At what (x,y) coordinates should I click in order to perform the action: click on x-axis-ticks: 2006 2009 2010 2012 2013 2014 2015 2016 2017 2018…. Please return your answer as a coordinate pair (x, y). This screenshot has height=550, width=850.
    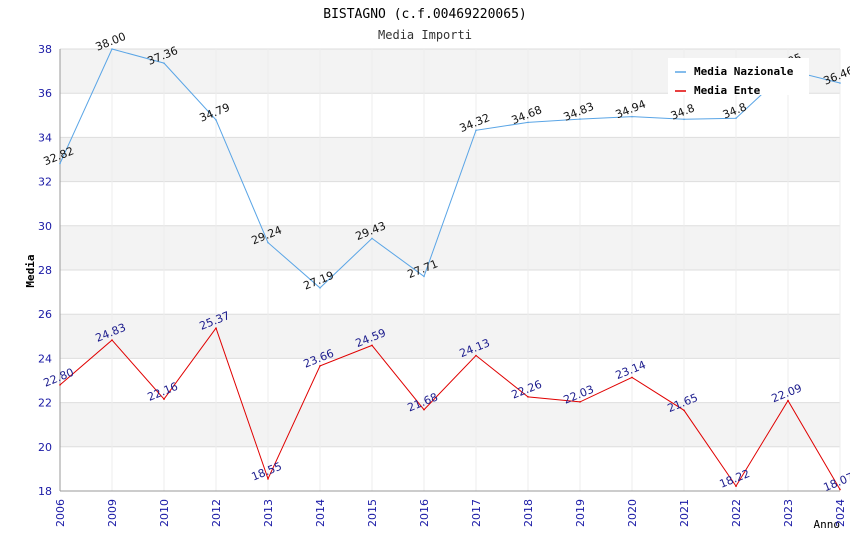
    Looking at the image, I should click on (450, 513).